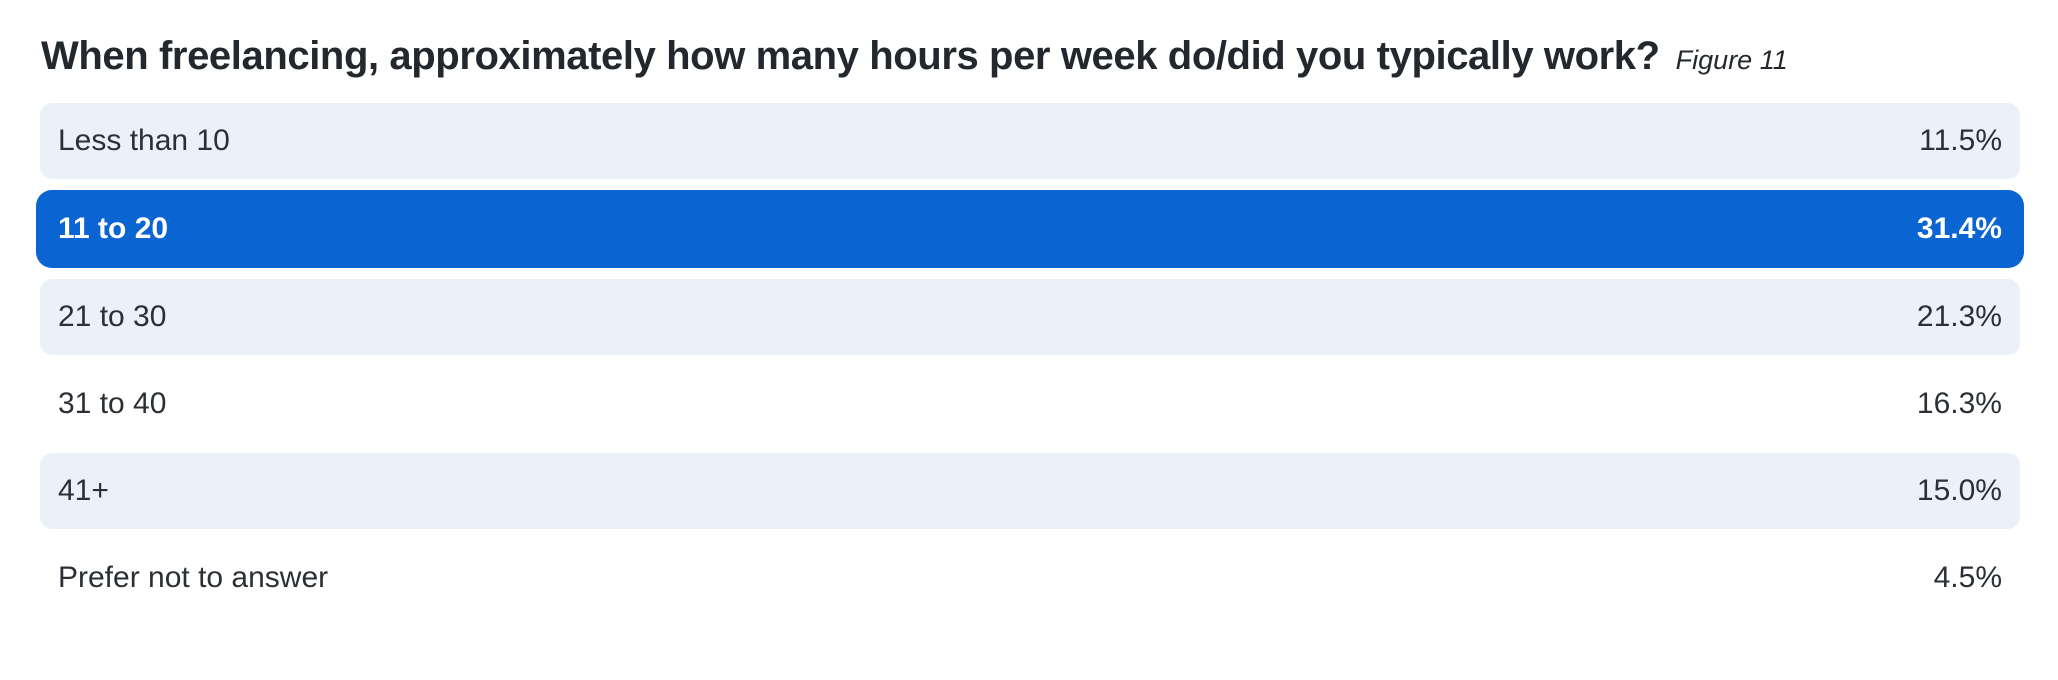 Image resolution: width=2058 pixels, height=680 pixels. Describe the element at coordinates (1030, 578) in the screenshot. I see `answer-row-prefer-not-to-answer: Prefer not to answer 4.5%` at that location.